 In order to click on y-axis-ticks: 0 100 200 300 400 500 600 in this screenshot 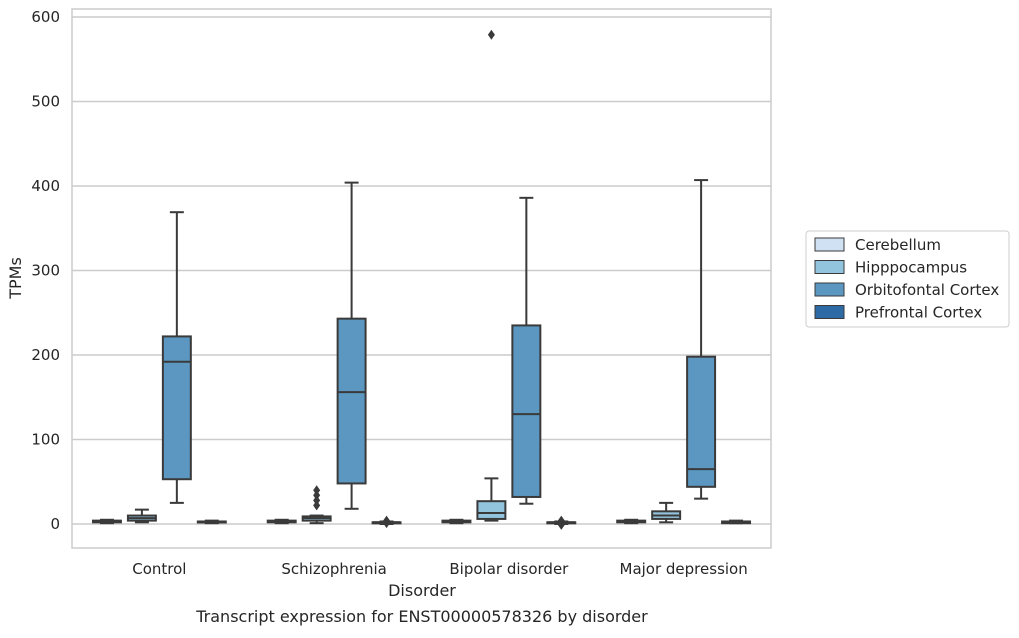, I will do `click(45, 270)`.